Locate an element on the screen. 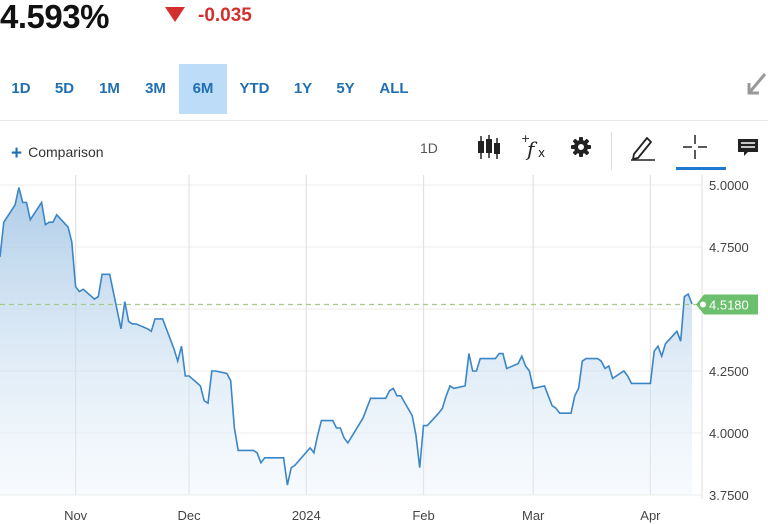 The width and height of the screenshot is (768, 524). comparison-button: + Comparison is located at coordinates (57, 154).